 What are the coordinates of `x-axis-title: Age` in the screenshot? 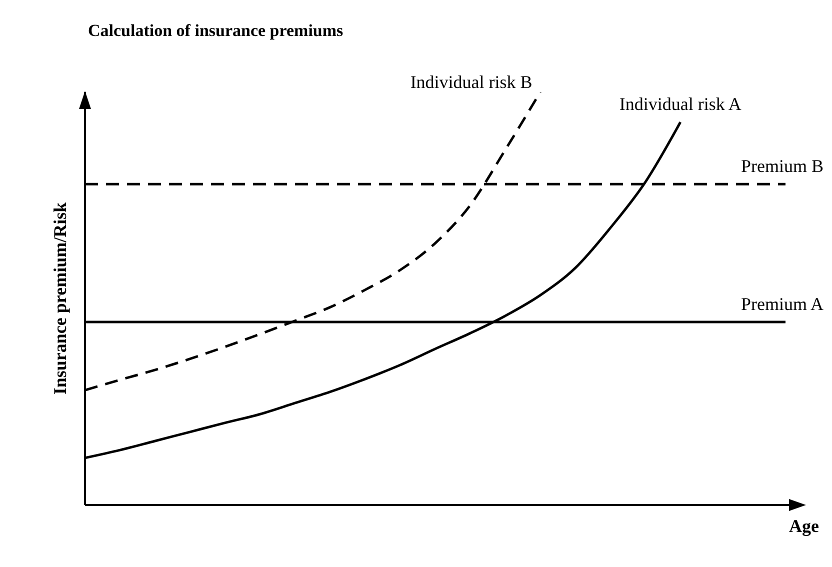 It's located at (804, 526).